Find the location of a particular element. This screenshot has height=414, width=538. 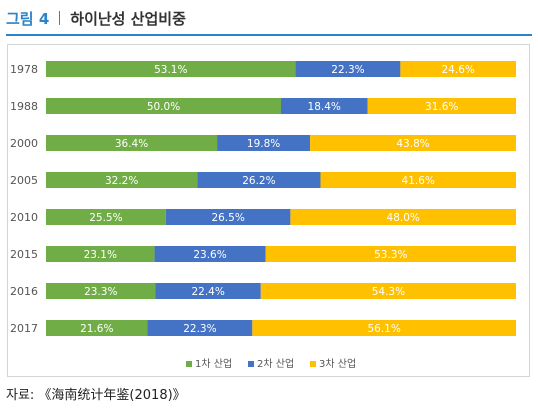

data-label: 32.2% is located at coordinates (121, 181).